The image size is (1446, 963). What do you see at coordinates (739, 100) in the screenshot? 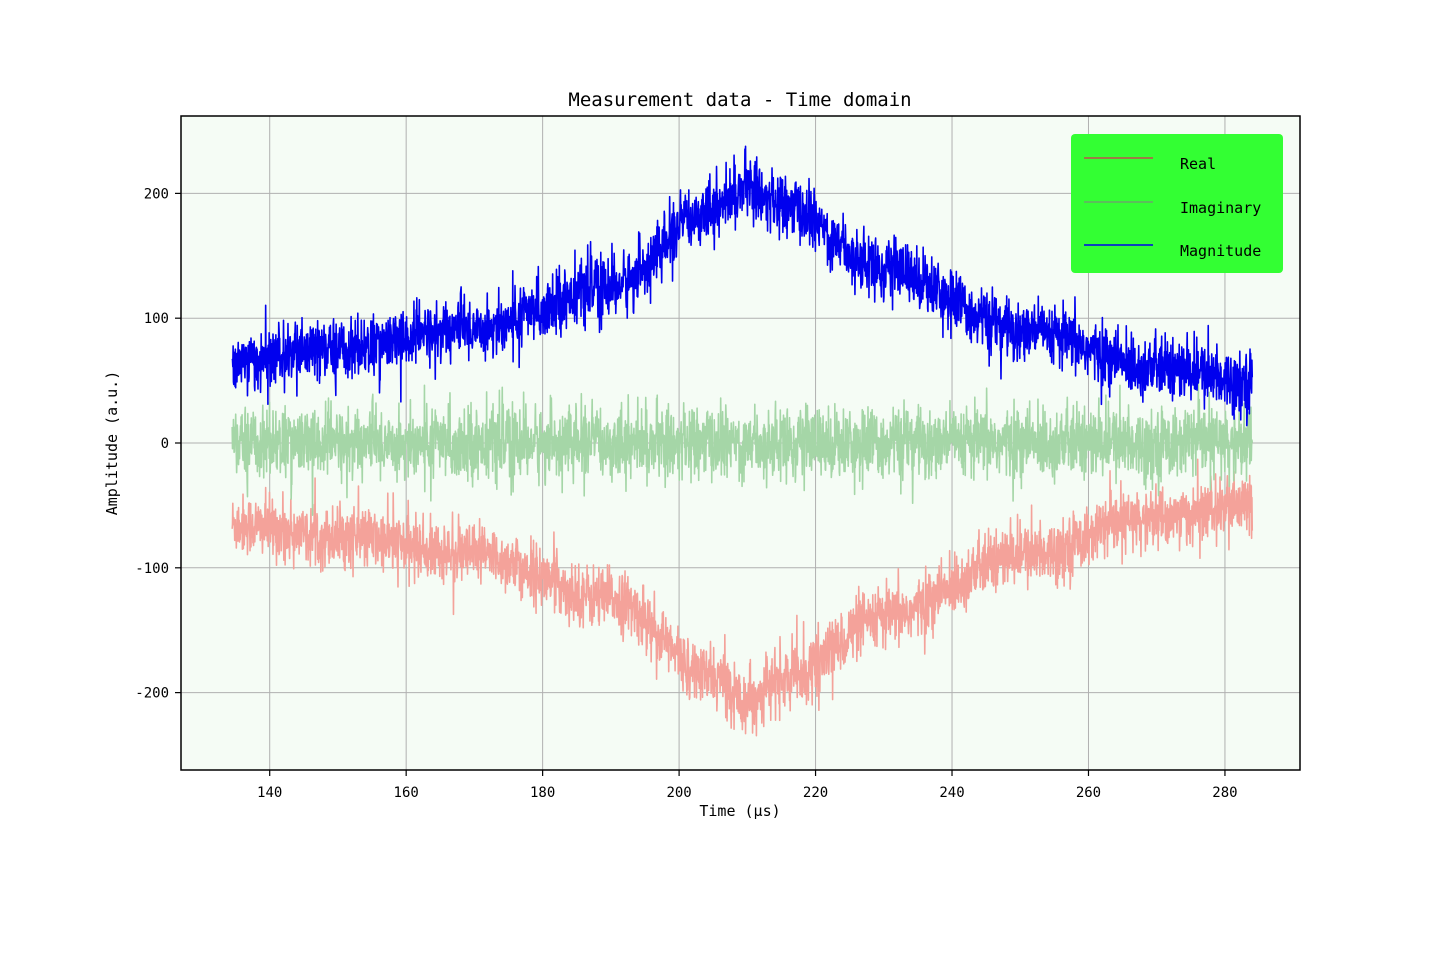
I see `chart-title: Measurement data - Time domain` at bounding box center [739, 100].